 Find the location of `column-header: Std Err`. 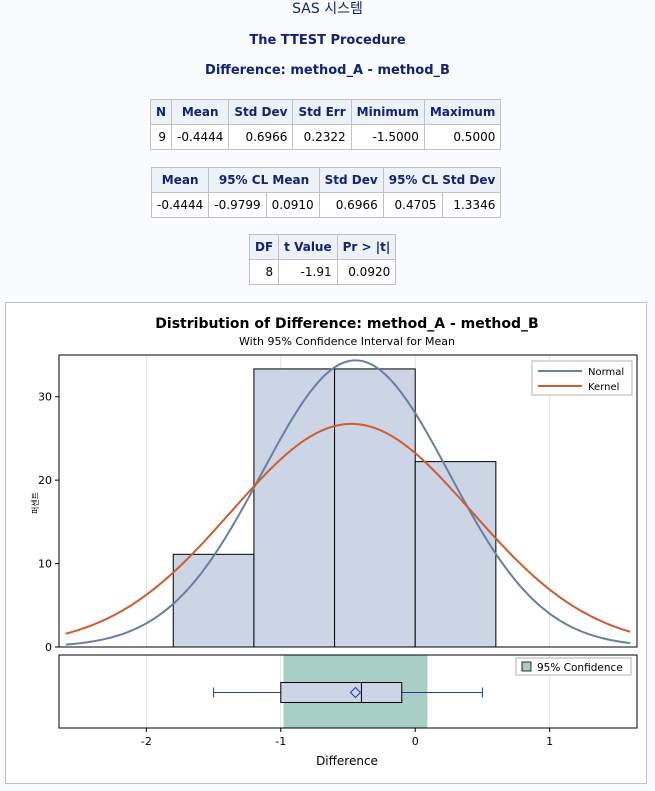

column-header: Std Err is located at coordinates (322, 112).